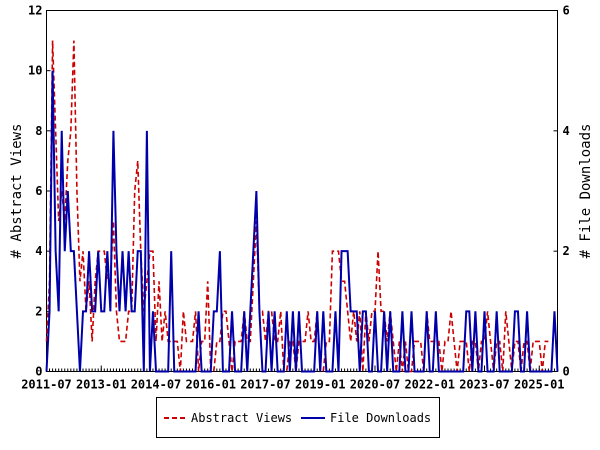 The height and width of the screenshot is (450, 600). I want to click on x-axis-tick-label: 2017-07, so click(265, 385).